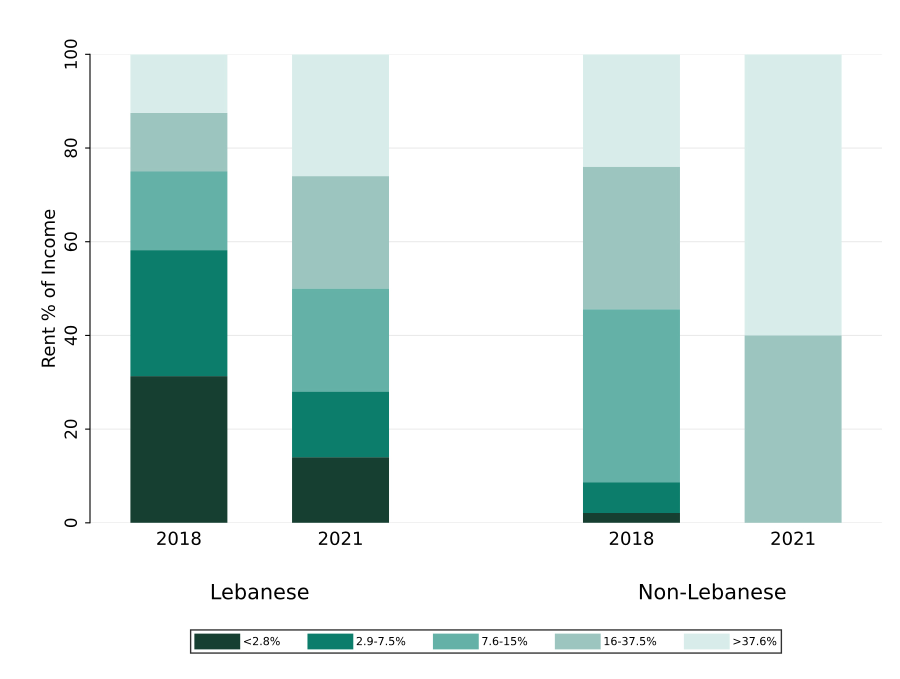 This screenshot has height=679, width=900. I want to click on y-tick-label: 40, so click(71, 336).